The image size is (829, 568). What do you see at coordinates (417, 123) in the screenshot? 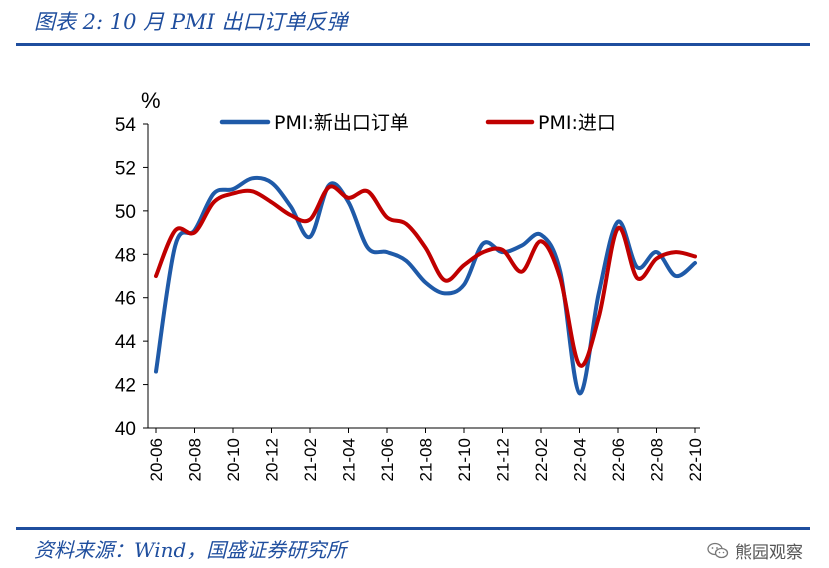
I see `chart-legend: PMI:新出口订单 PMI:进口` at bounding box center [417, 123].